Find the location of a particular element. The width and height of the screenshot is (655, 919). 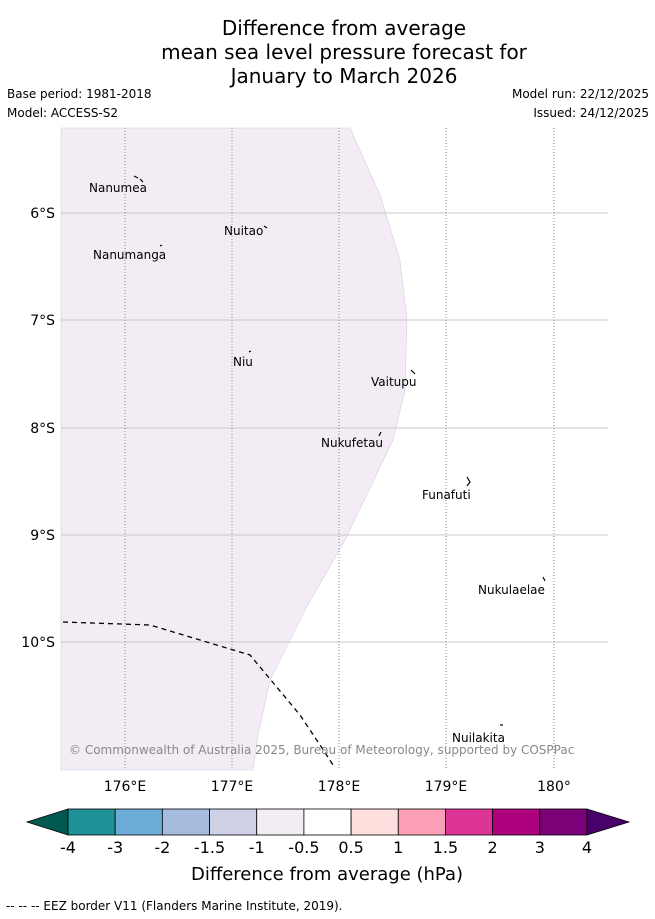

title-line-1: Difference from average is located at coordinates (344, 28).